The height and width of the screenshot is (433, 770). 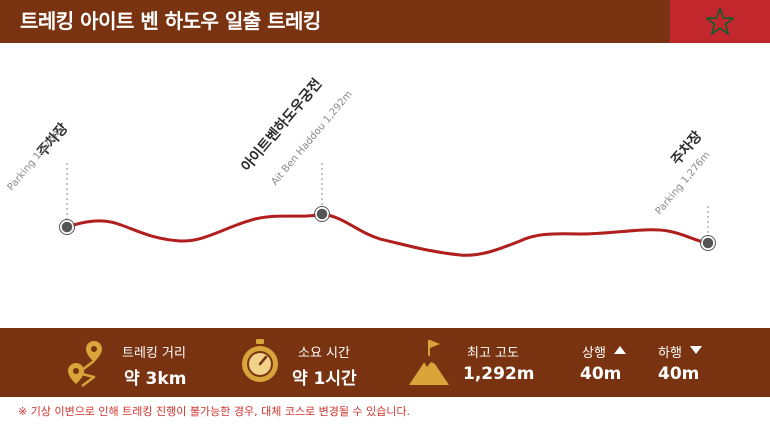 What do you see at coordinates (35, 159) in the screenshot?
I see `label-start-sub: Parking 1,276m` at bounding box center [35, 159].